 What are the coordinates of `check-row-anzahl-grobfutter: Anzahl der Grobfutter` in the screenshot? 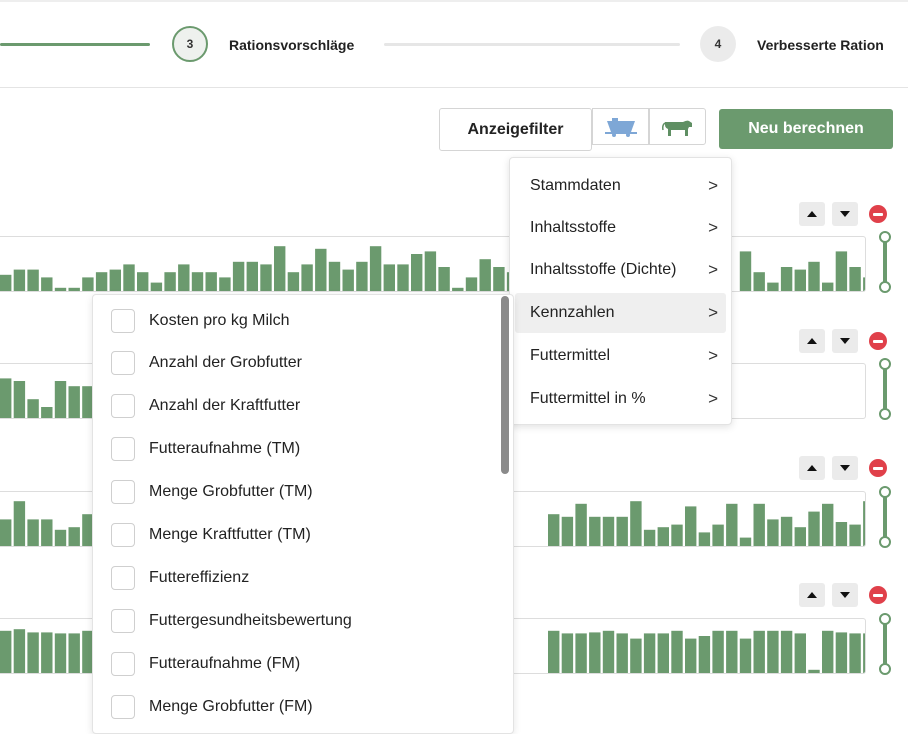 It's located at (206, 363).